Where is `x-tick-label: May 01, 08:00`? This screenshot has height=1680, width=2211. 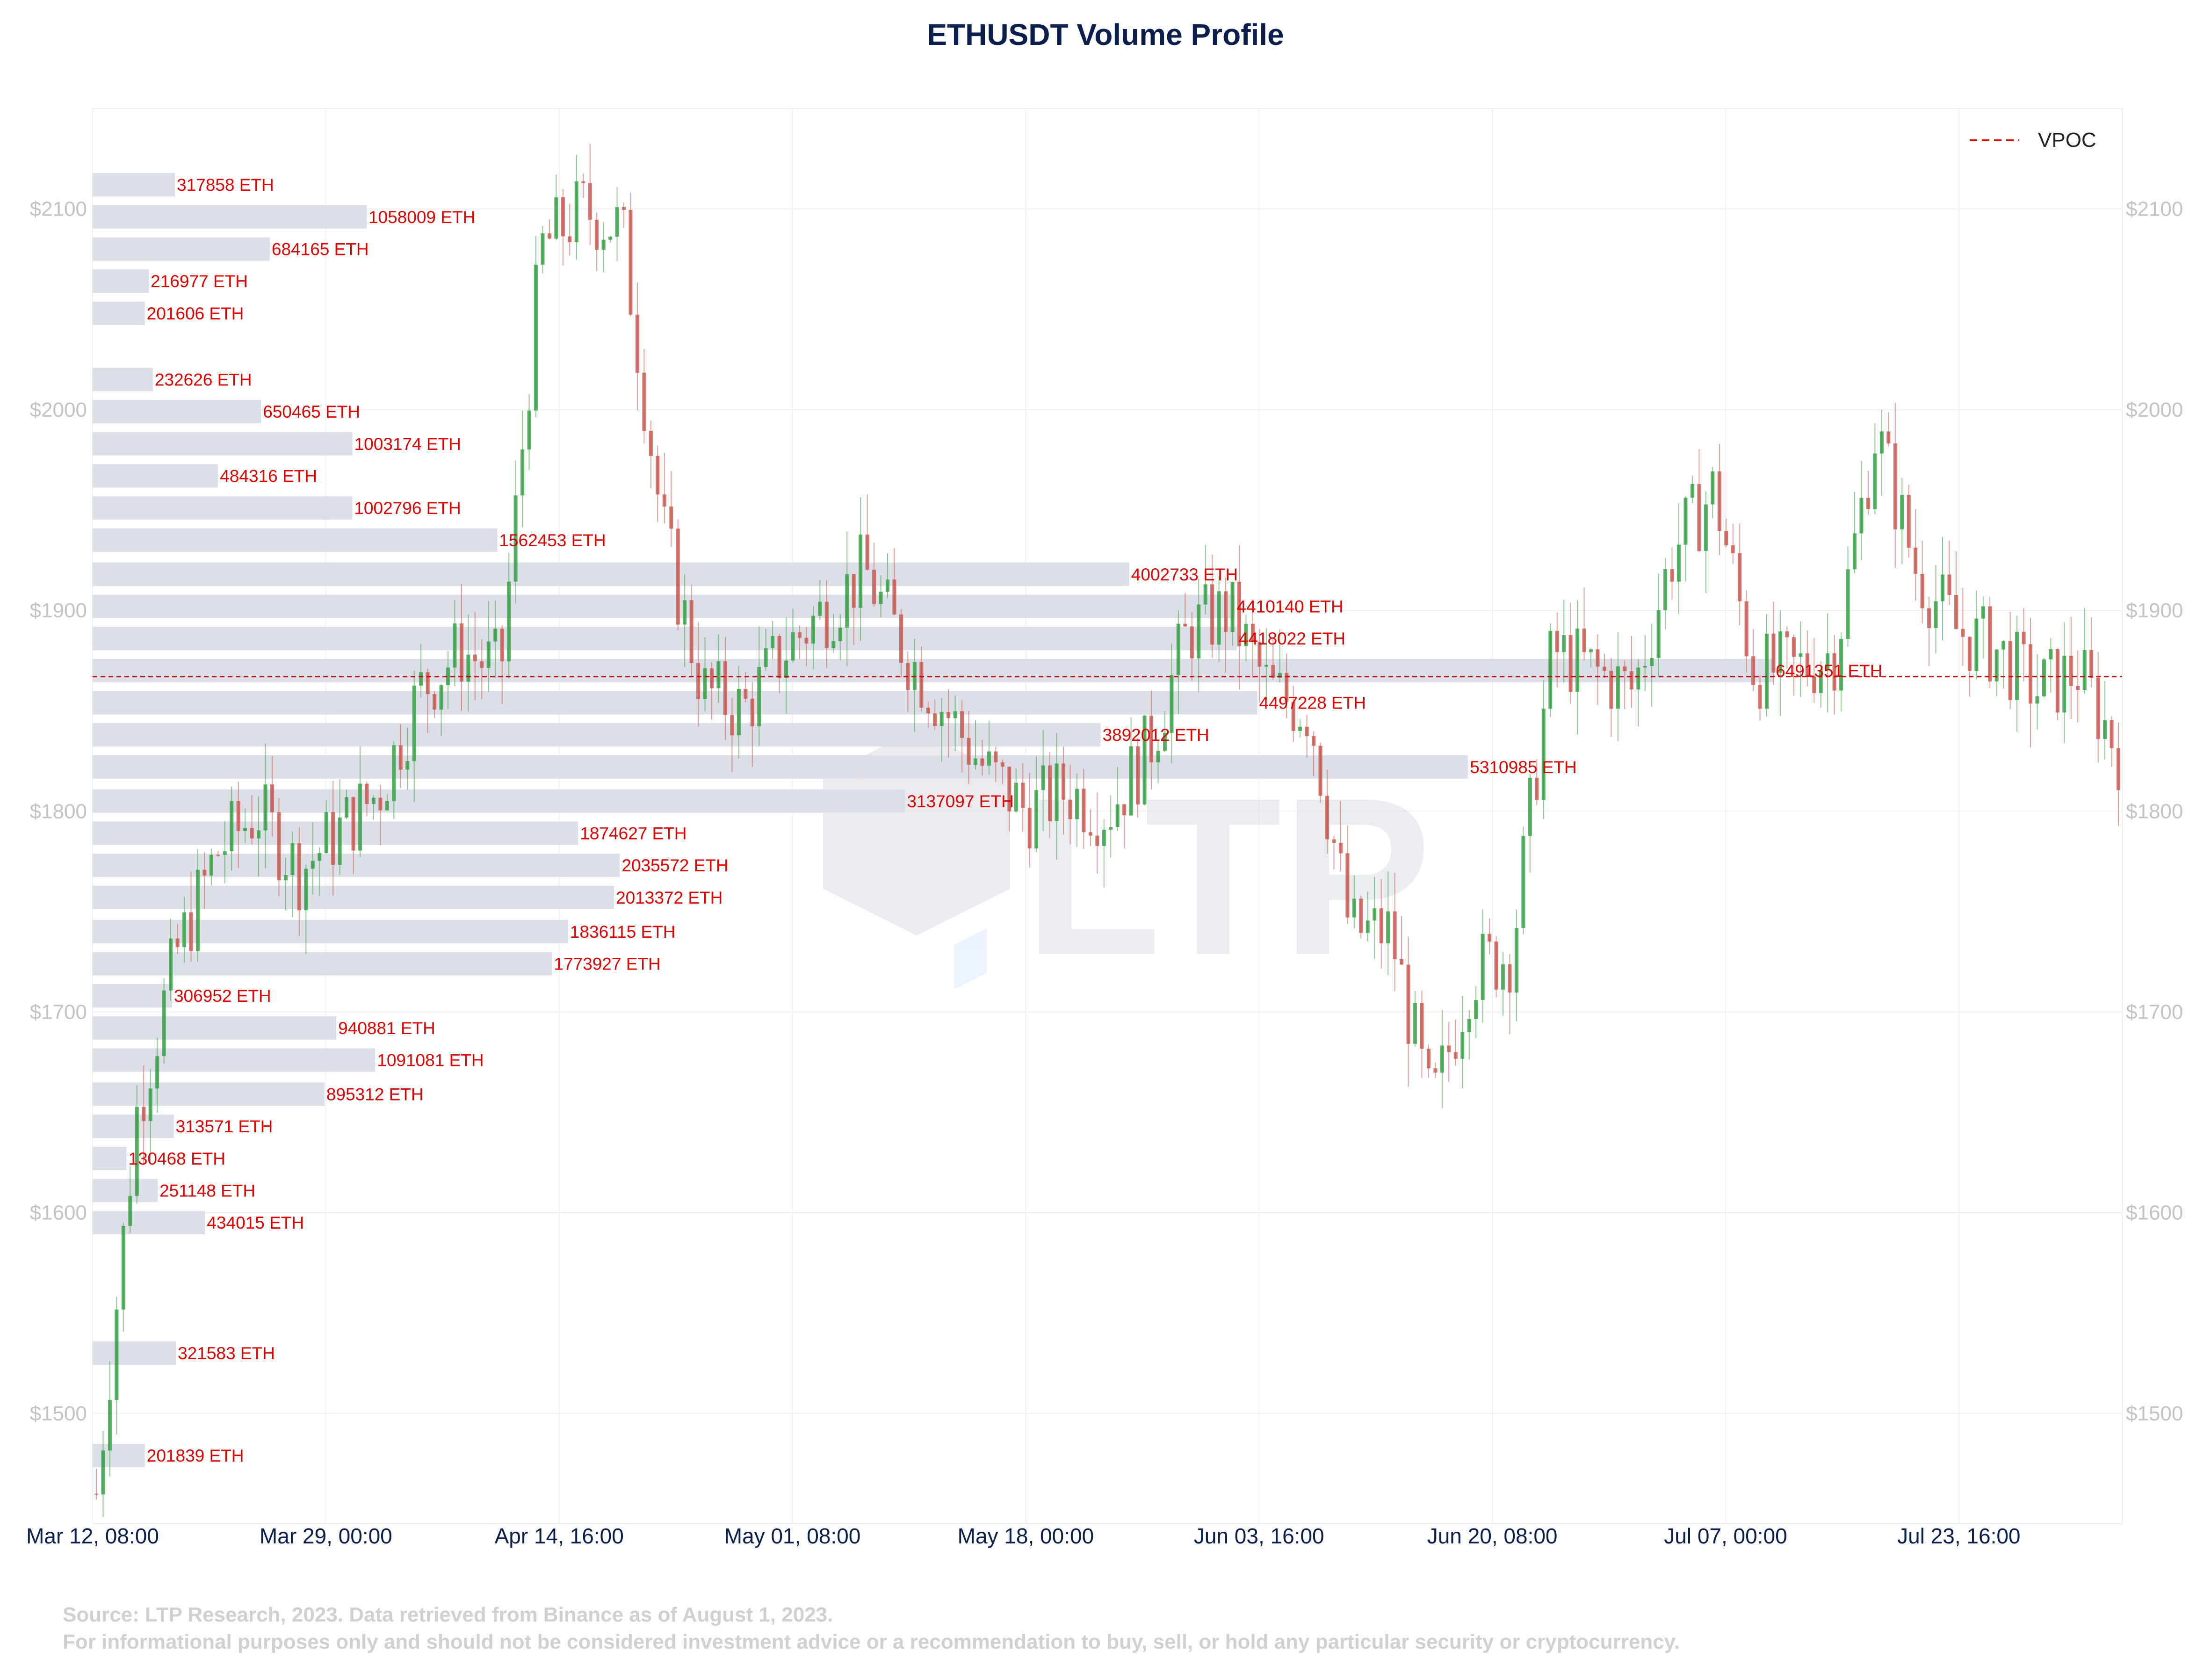
x-tick-label: May 01, 08:00 is located at coordinates (792, 1536).